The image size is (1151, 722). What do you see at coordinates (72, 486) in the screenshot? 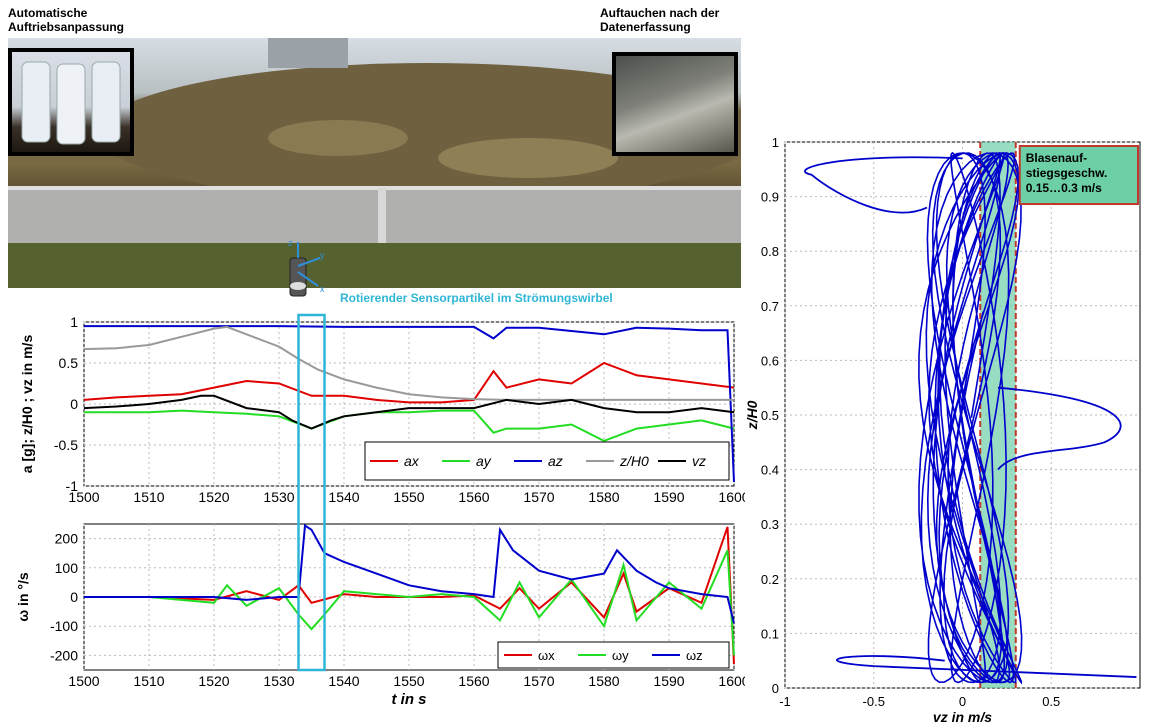
I see `y-tick-label: -1` at bounding box center [72, 486].